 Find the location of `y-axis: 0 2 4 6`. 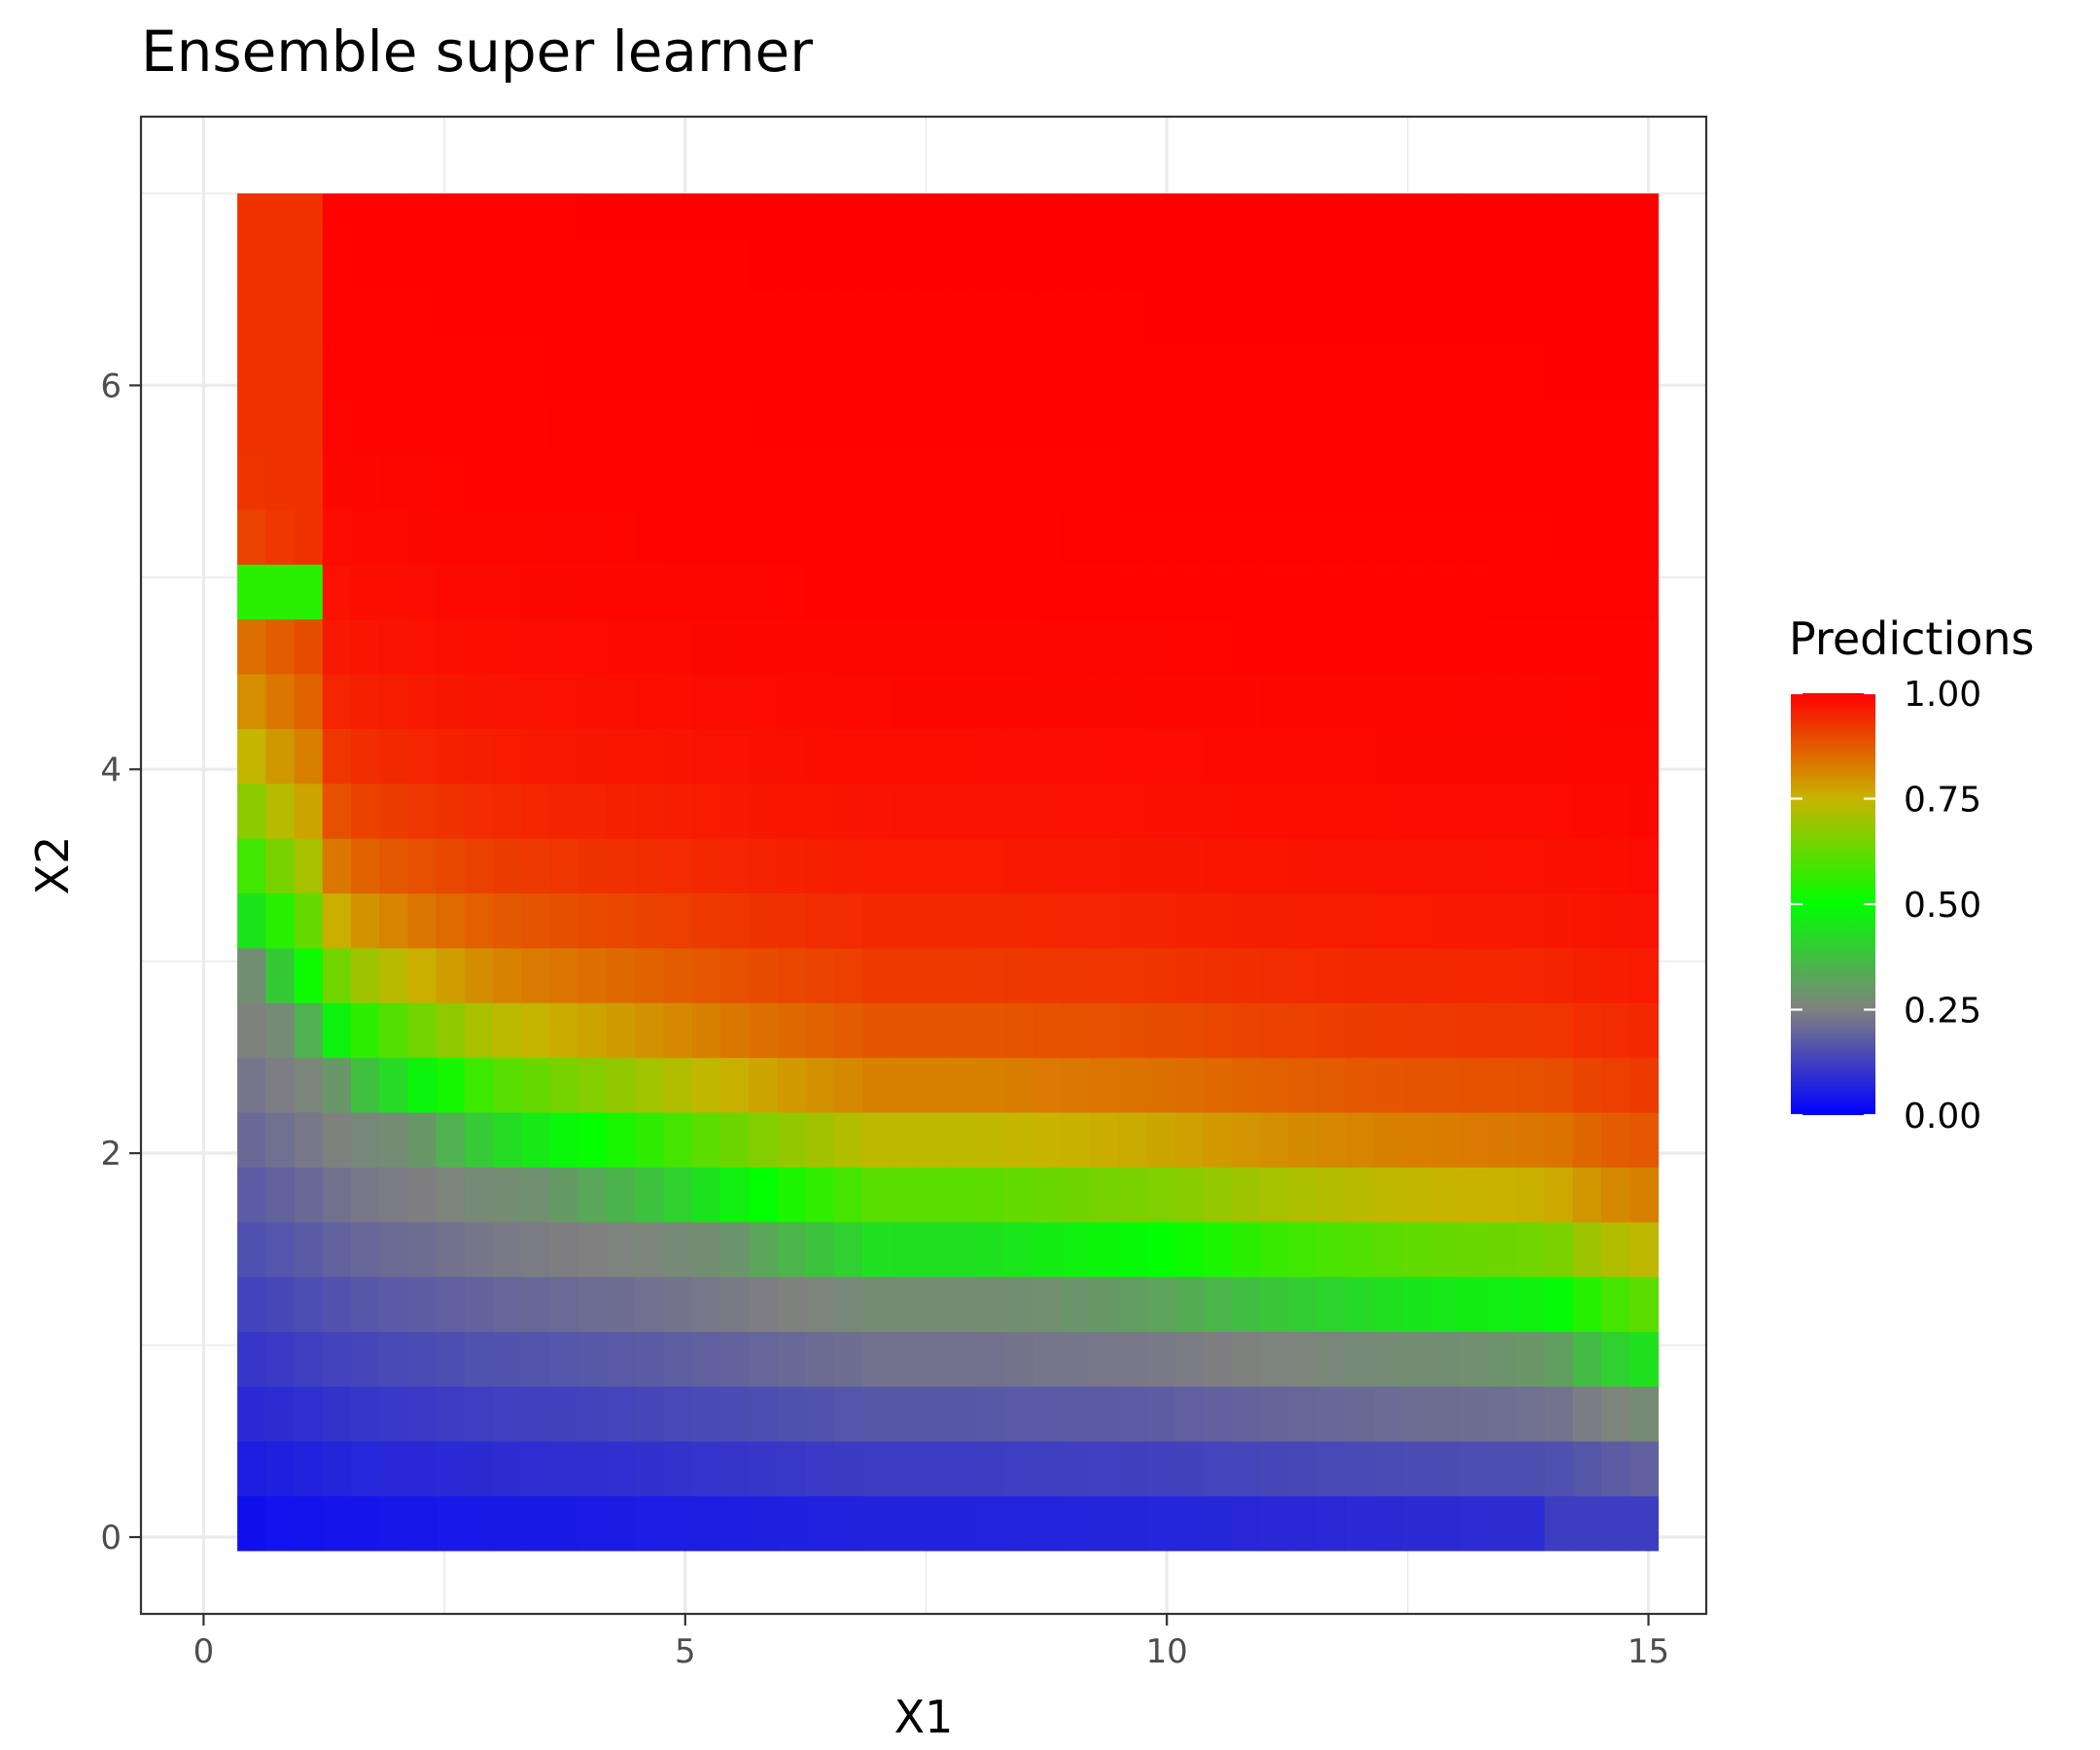

y-axis: 0 2 4 6 is located at coordinates (120, 962).